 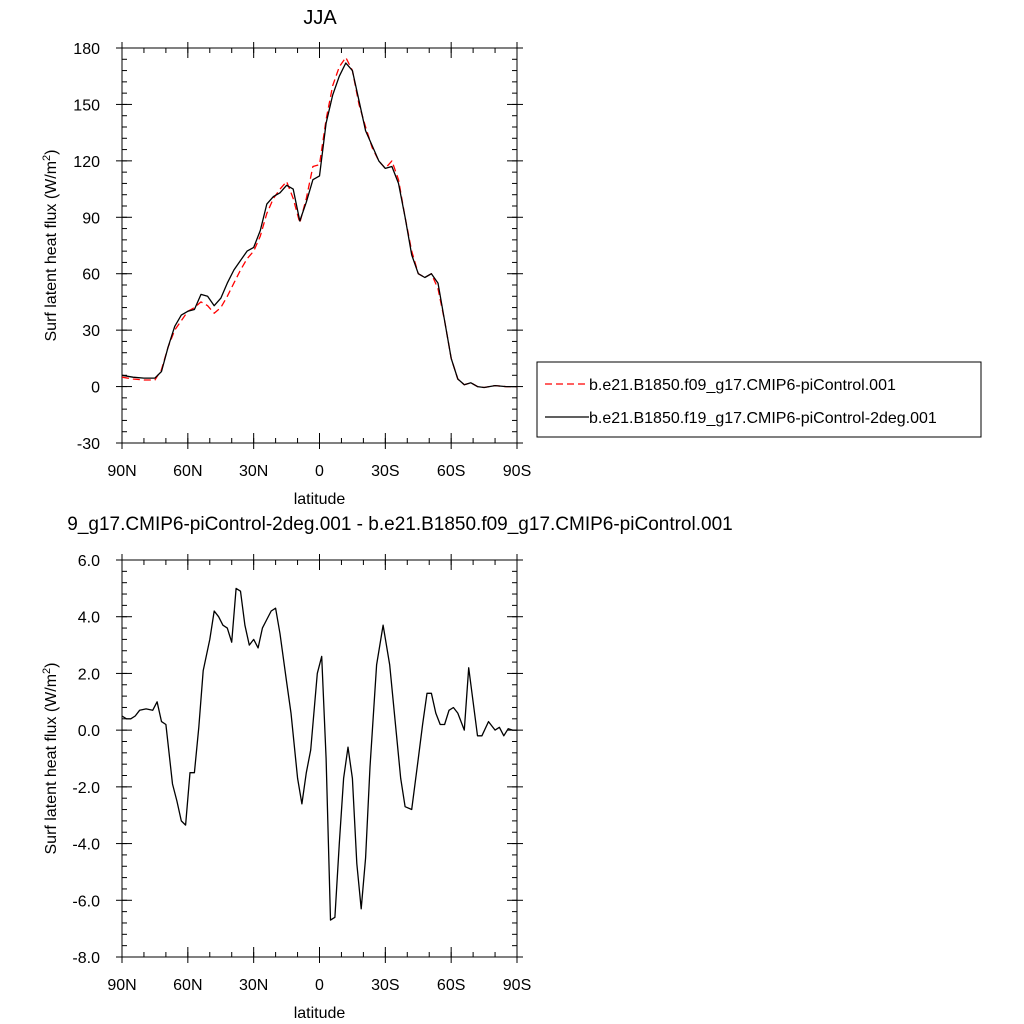 What do you see at coordinates (88, 444) in the screenshot?
I see `y-tick-label: -30` at bounding box center [88, 444].